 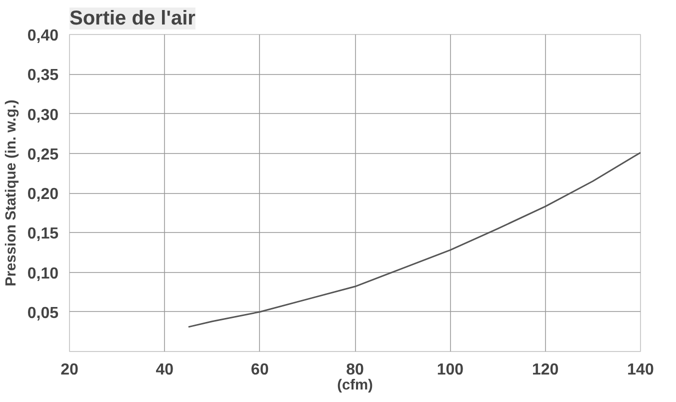 I want to click on x-axis-title: (cfm), so click(x=355, y=386).